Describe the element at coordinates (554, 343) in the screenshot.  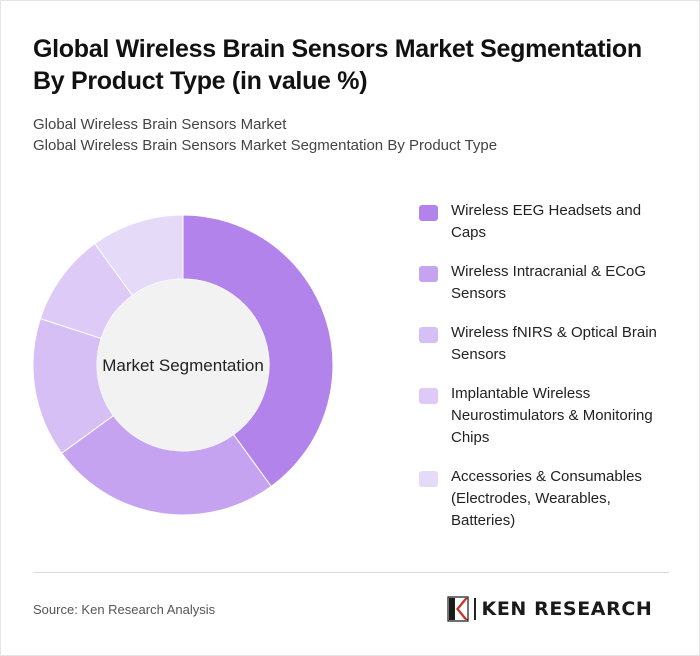
I see `legend-label: Wireless fNIRS & Optical Brain Sensors` at that location.